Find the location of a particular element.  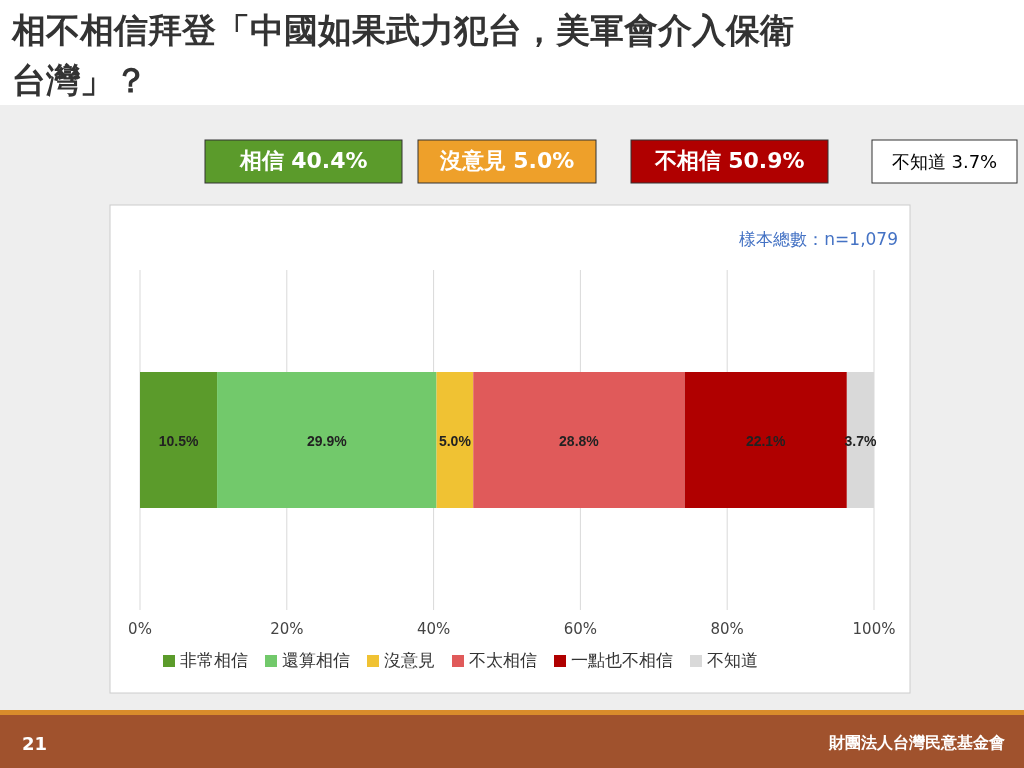

data-label: 29.9% is located at coordinates (327, 441).